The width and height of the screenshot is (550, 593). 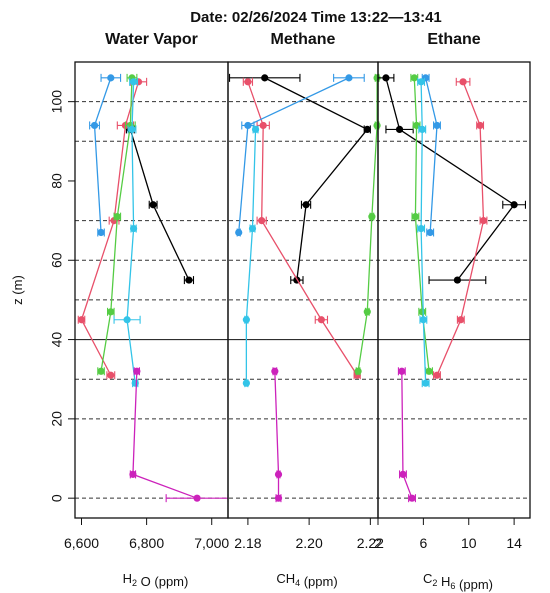 I want to click on chart-title: Date: 02/26/2024 Time 13:22—13:41, so click(x=316, y=17).